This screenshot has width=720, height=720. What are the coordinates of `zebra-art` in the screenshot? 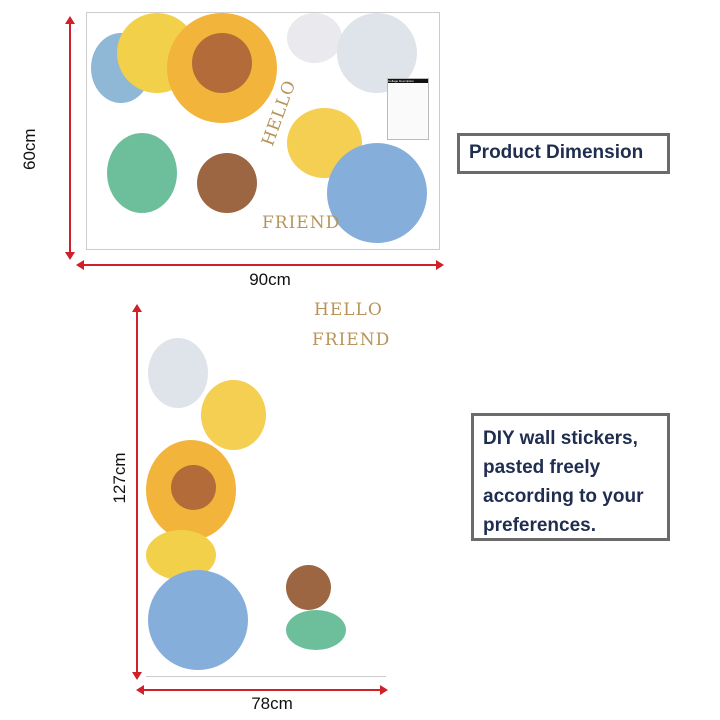 It's located at (178, 373).